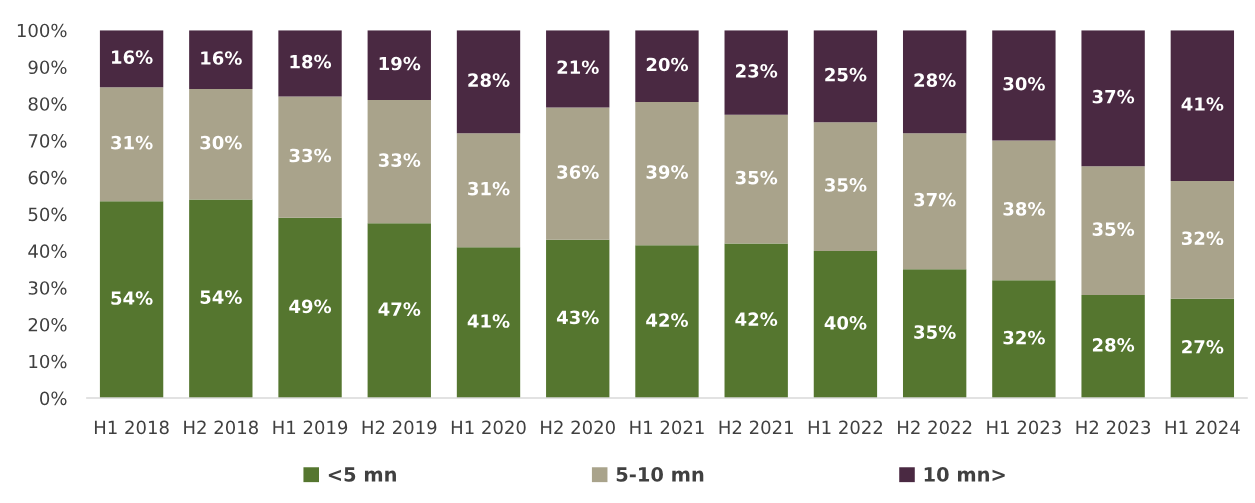 This screenshot has width=1255, height=503. I want to click on y-tick-label: 80%, so click(47, 104).